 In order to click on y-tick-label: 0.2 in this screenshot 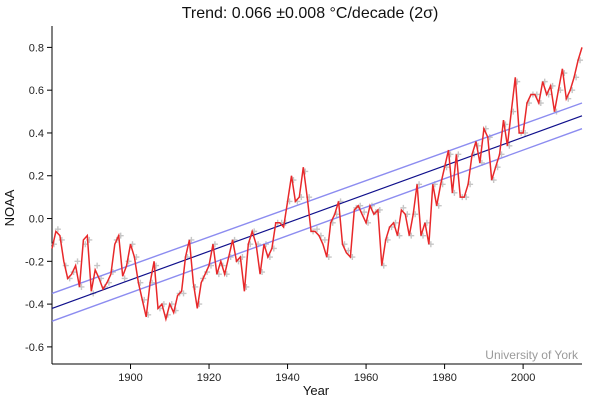, I will do `click(36, 177)`.